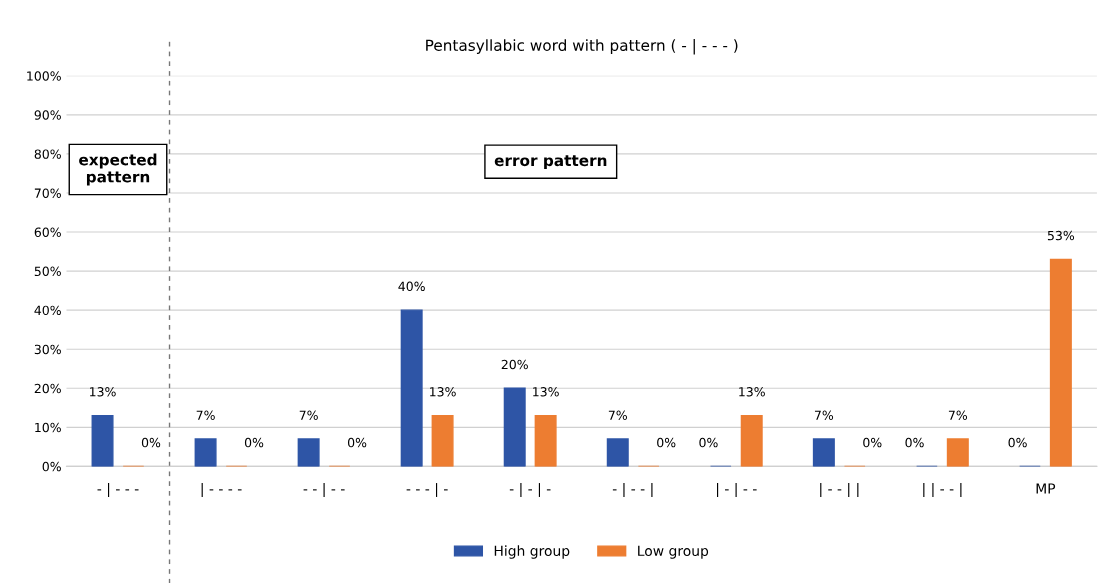 This screenshot has height=583, width=1108. What do you see at coordinates (532, 552) in the screenshot?
I see `legend-label: High group` at bounding box center [532, 552].